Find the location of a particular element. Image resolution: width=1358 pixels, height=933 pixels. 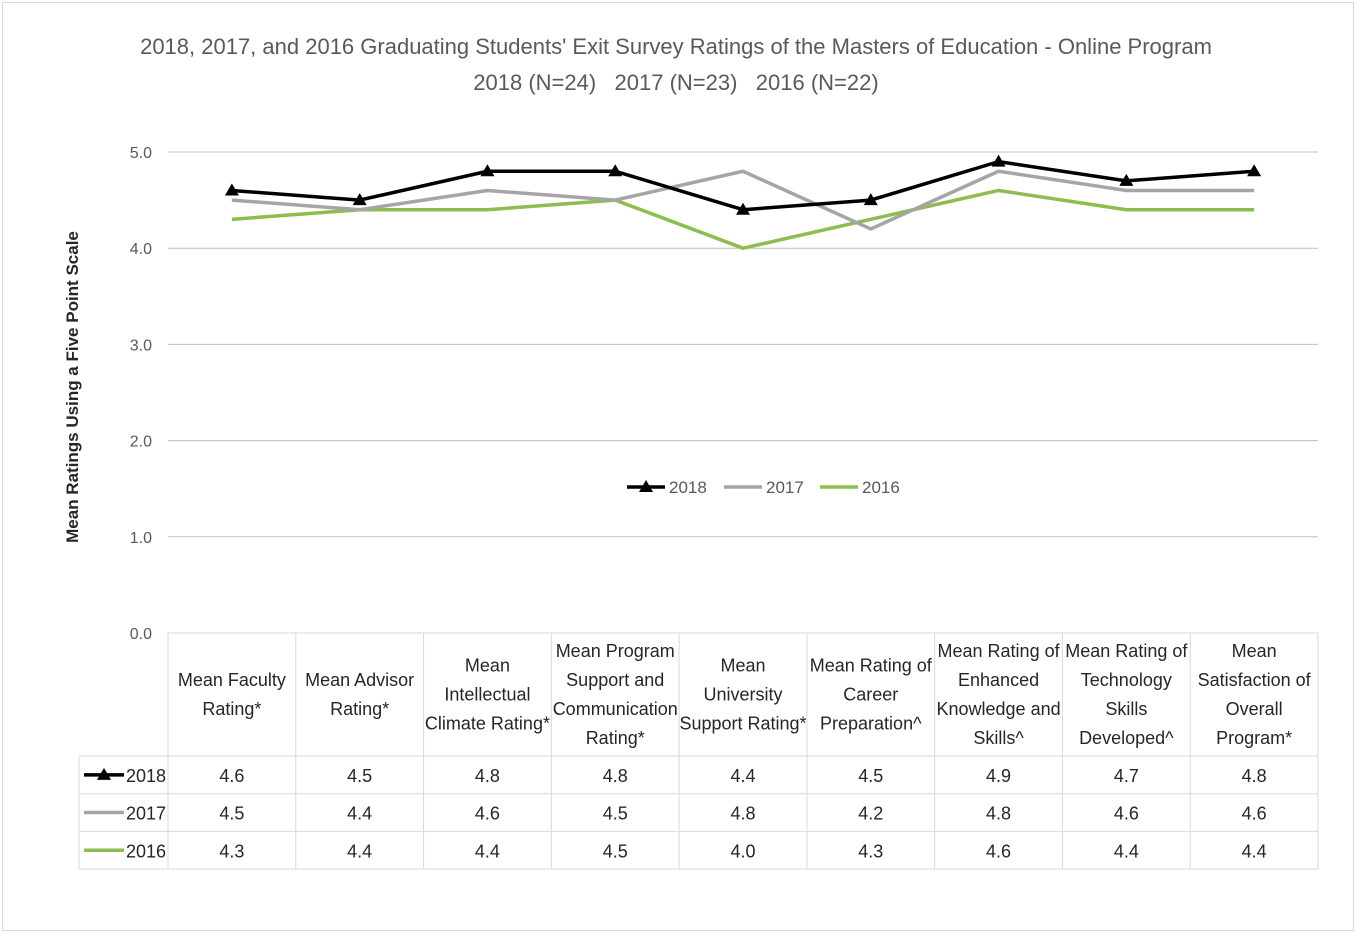

category-label: Mean Advisor Rating* is located at coordinates (359, 694).